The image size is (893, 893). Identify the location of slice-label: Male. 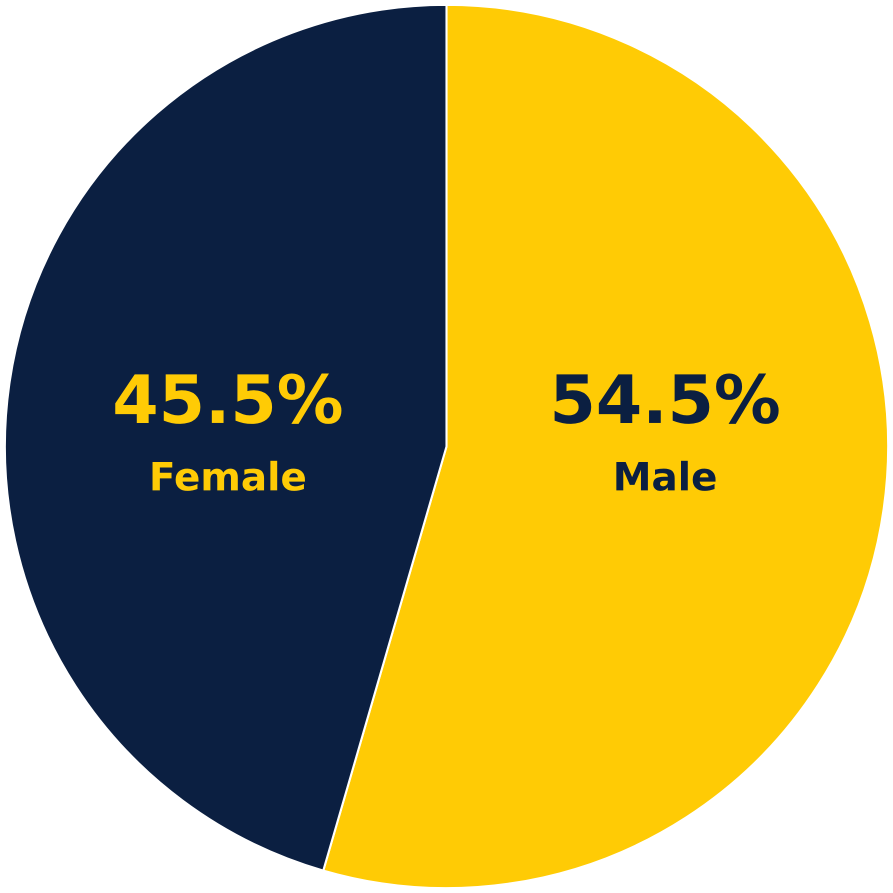
(666, 475).